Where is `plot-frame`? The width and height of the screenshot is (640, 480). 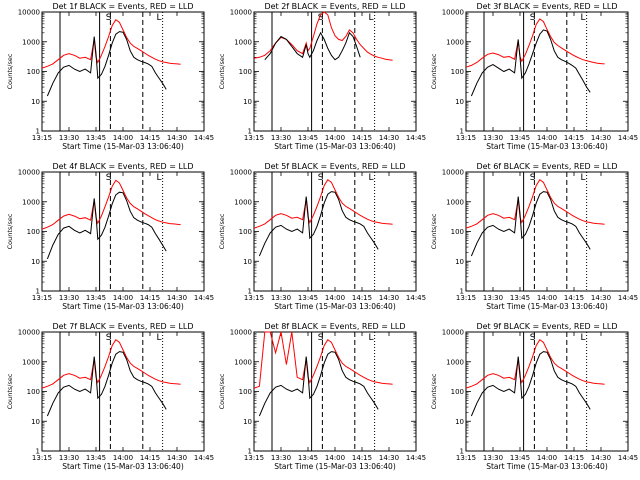
plot-frame is located at coordinates (335, 71).